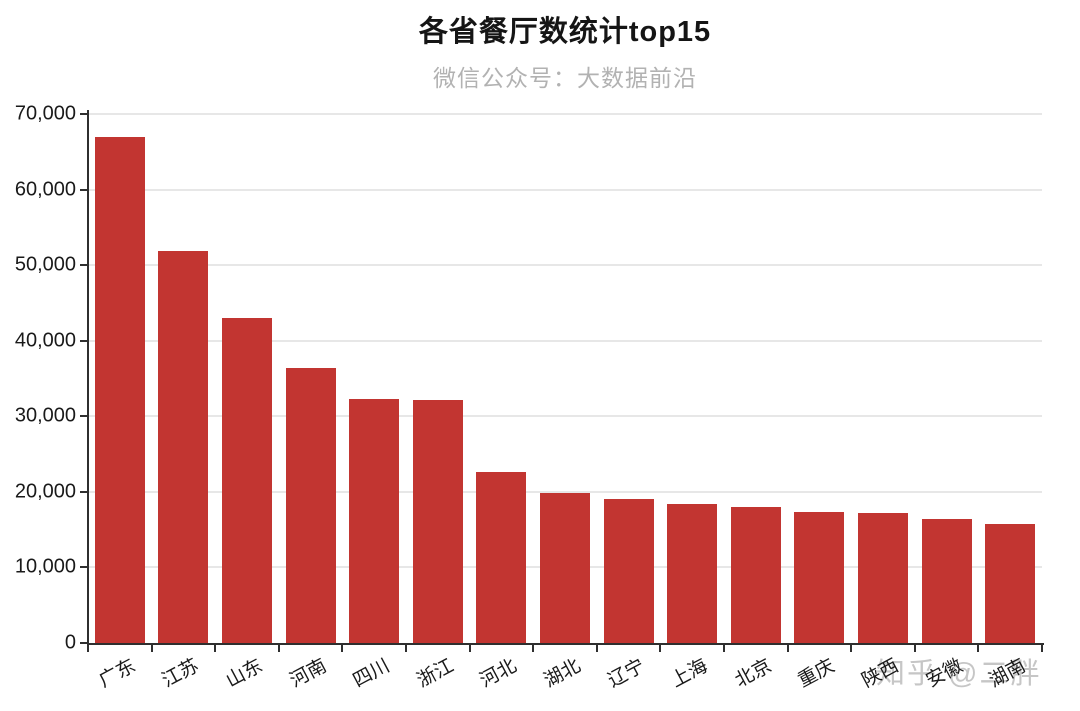  Describe the element at coordinates (374, 520) in the screenshot. I see `bar-四川` at that location.